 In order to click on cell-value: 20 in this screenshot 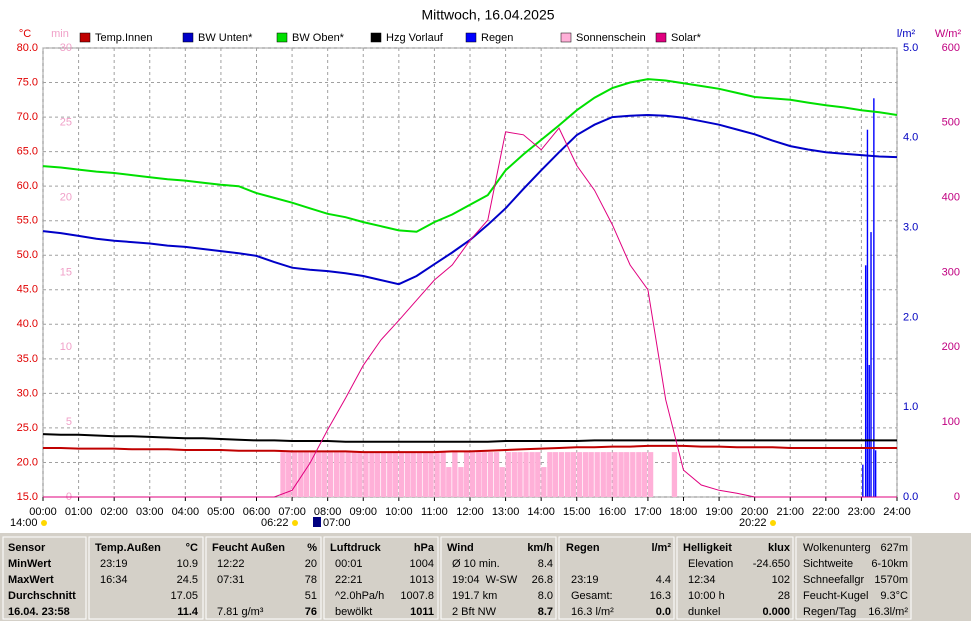, I will do `click(311, 564)`.